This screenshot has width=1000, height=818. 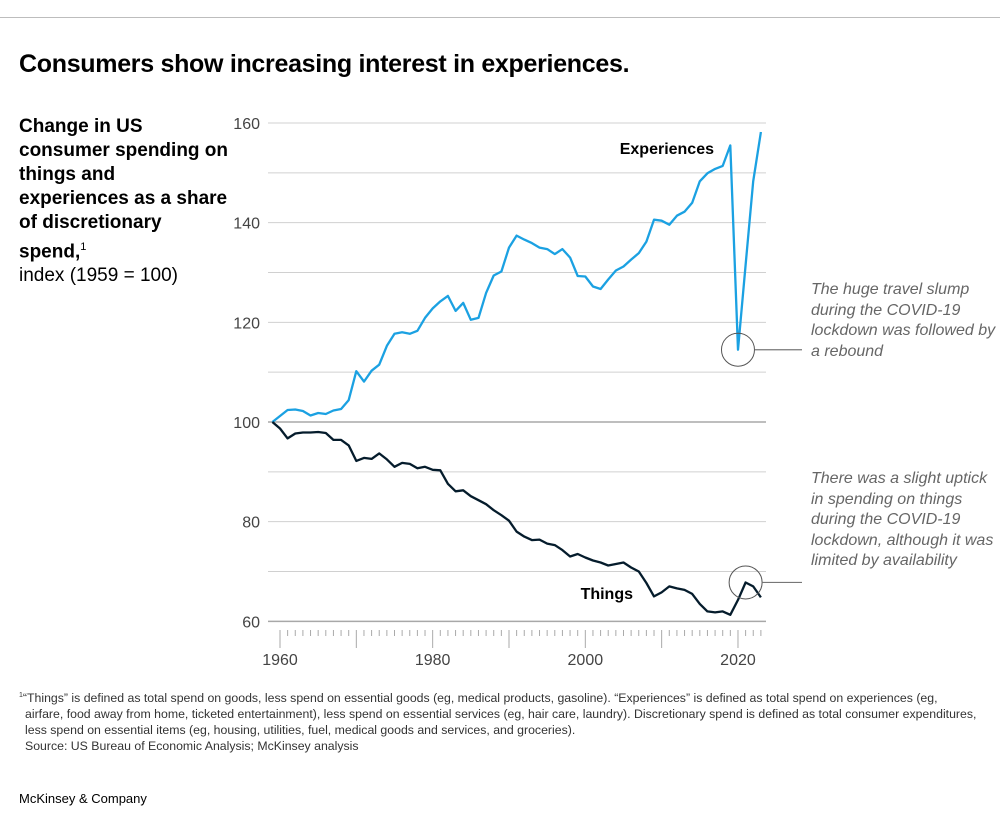 What do you see at coordinates (251, 523) in the screenshot?
I see `y-tick-label: 80` at bounding box center [251, 523].